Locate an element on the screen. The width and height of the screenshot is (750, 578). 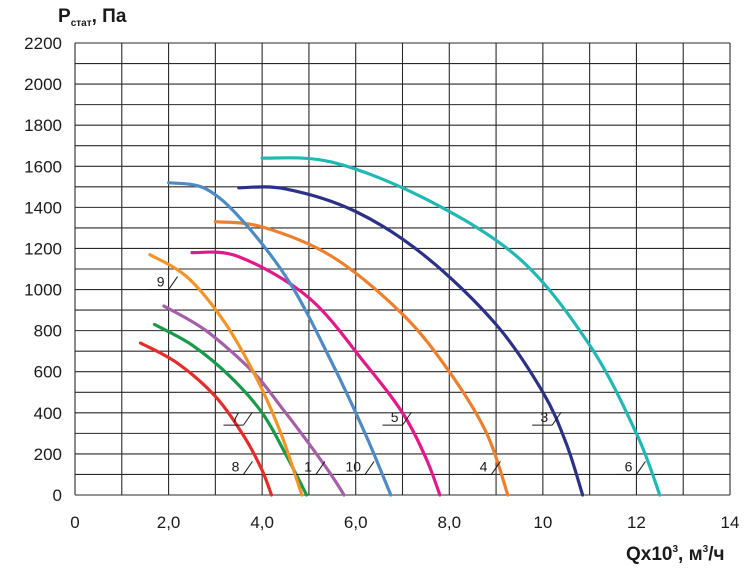
x-axis-title-main: Qx10 is located at coordinates (649, 554).